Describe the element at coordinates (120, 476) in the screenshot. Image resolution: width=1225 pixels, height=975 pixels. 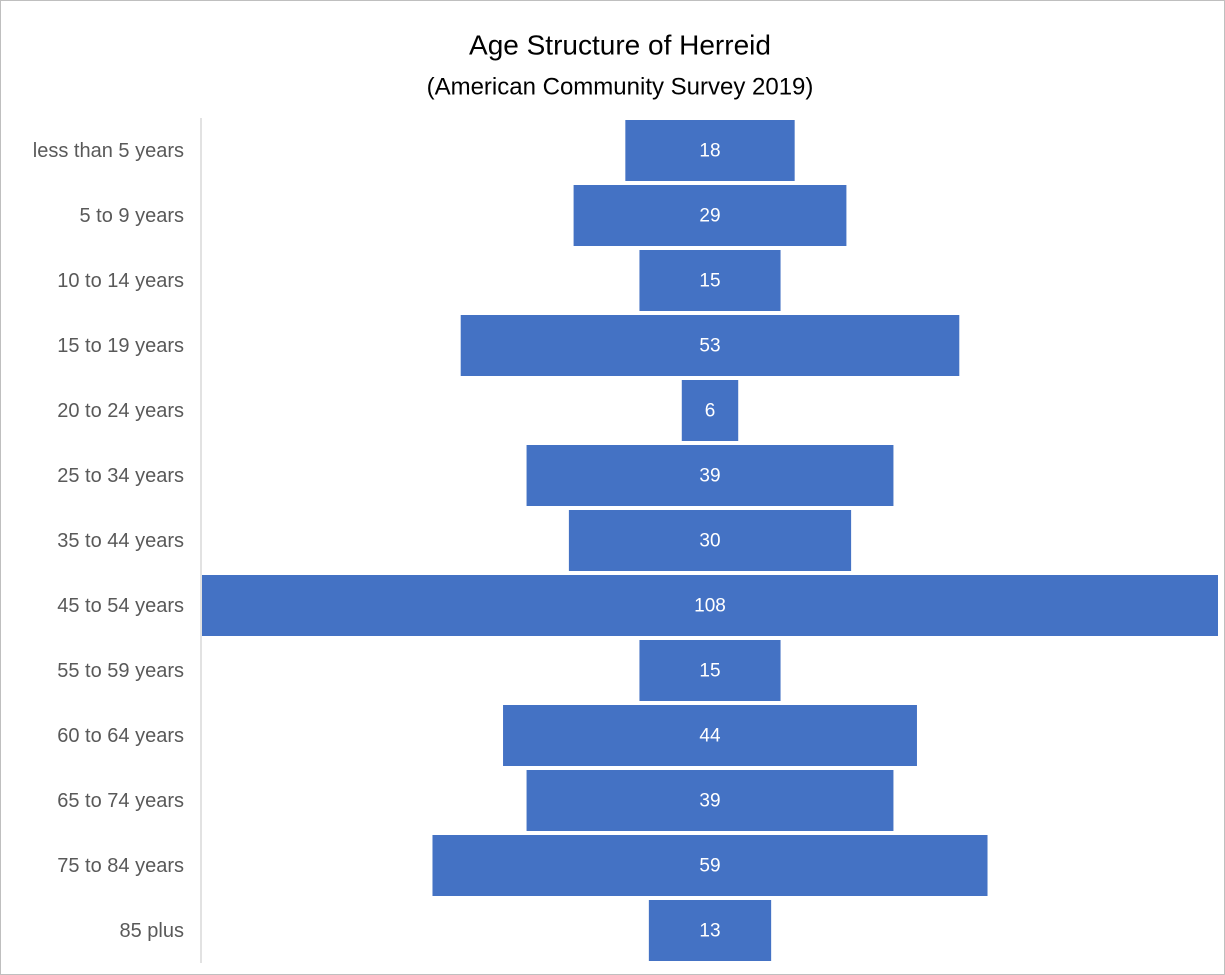
I see `category-label: 25 to 34 years` at that location.